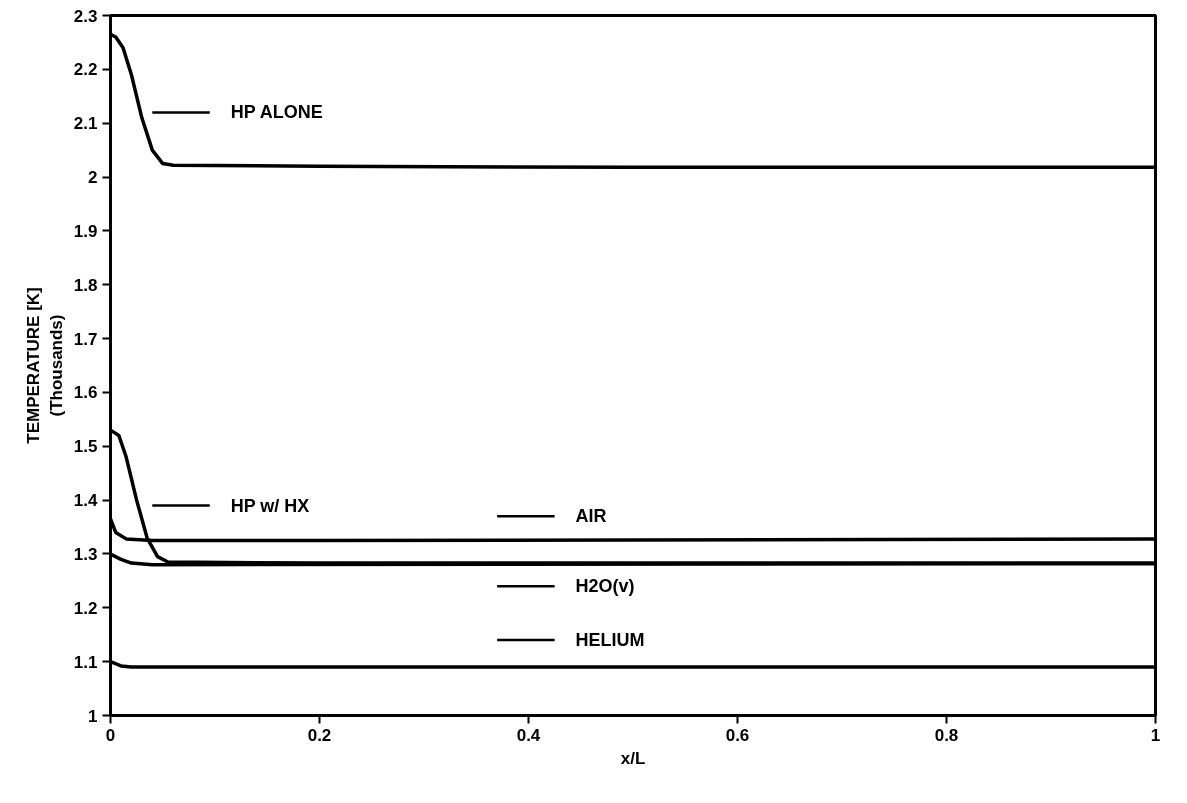 Image resolution: width=1187 pixels, height=803 pixels. Describe the element at coordinates (946, 735) in the screenshot. I see `x-tick-label: 0.8` at that location.